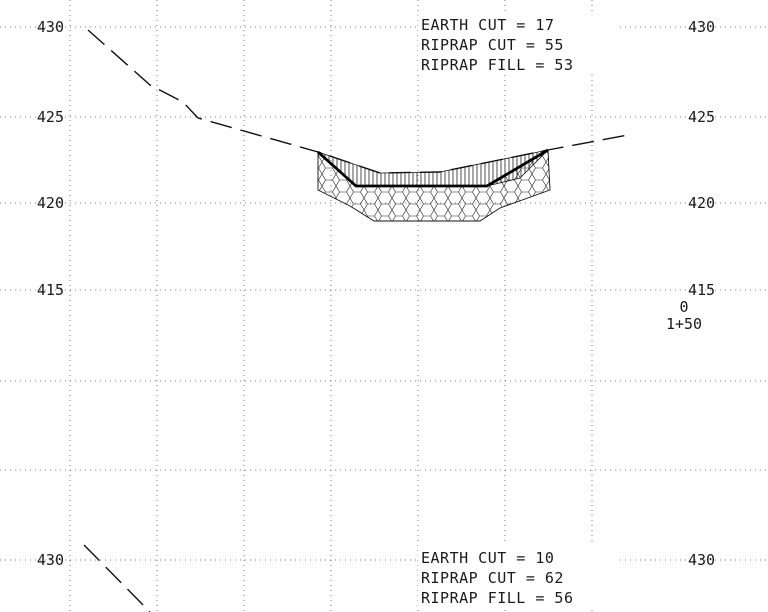 This screenshot has width=768, height=612. What do you see at coordinates (492, 45) in the screenshot?
I see `top-riprap-cut-note: RIPRAP CUT = 55` at bounding box center [492, 45].